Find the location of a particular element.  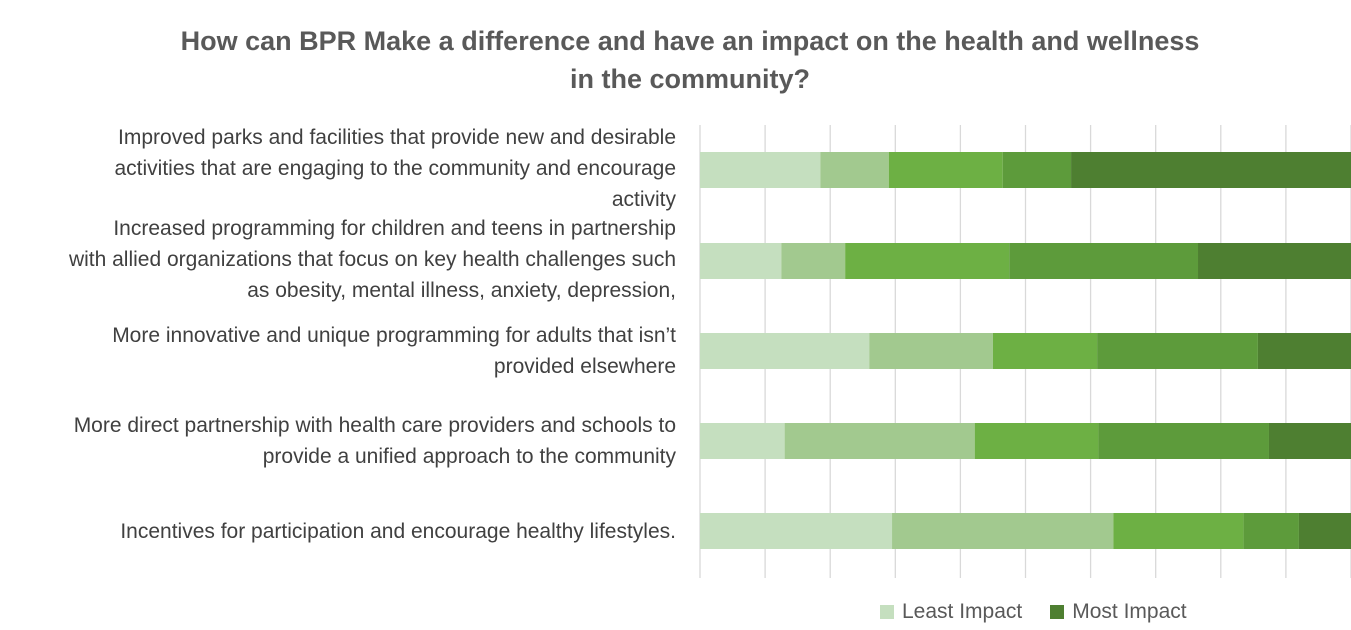

bar-segment-cat1-series1 is located at coordinates (760, 170).